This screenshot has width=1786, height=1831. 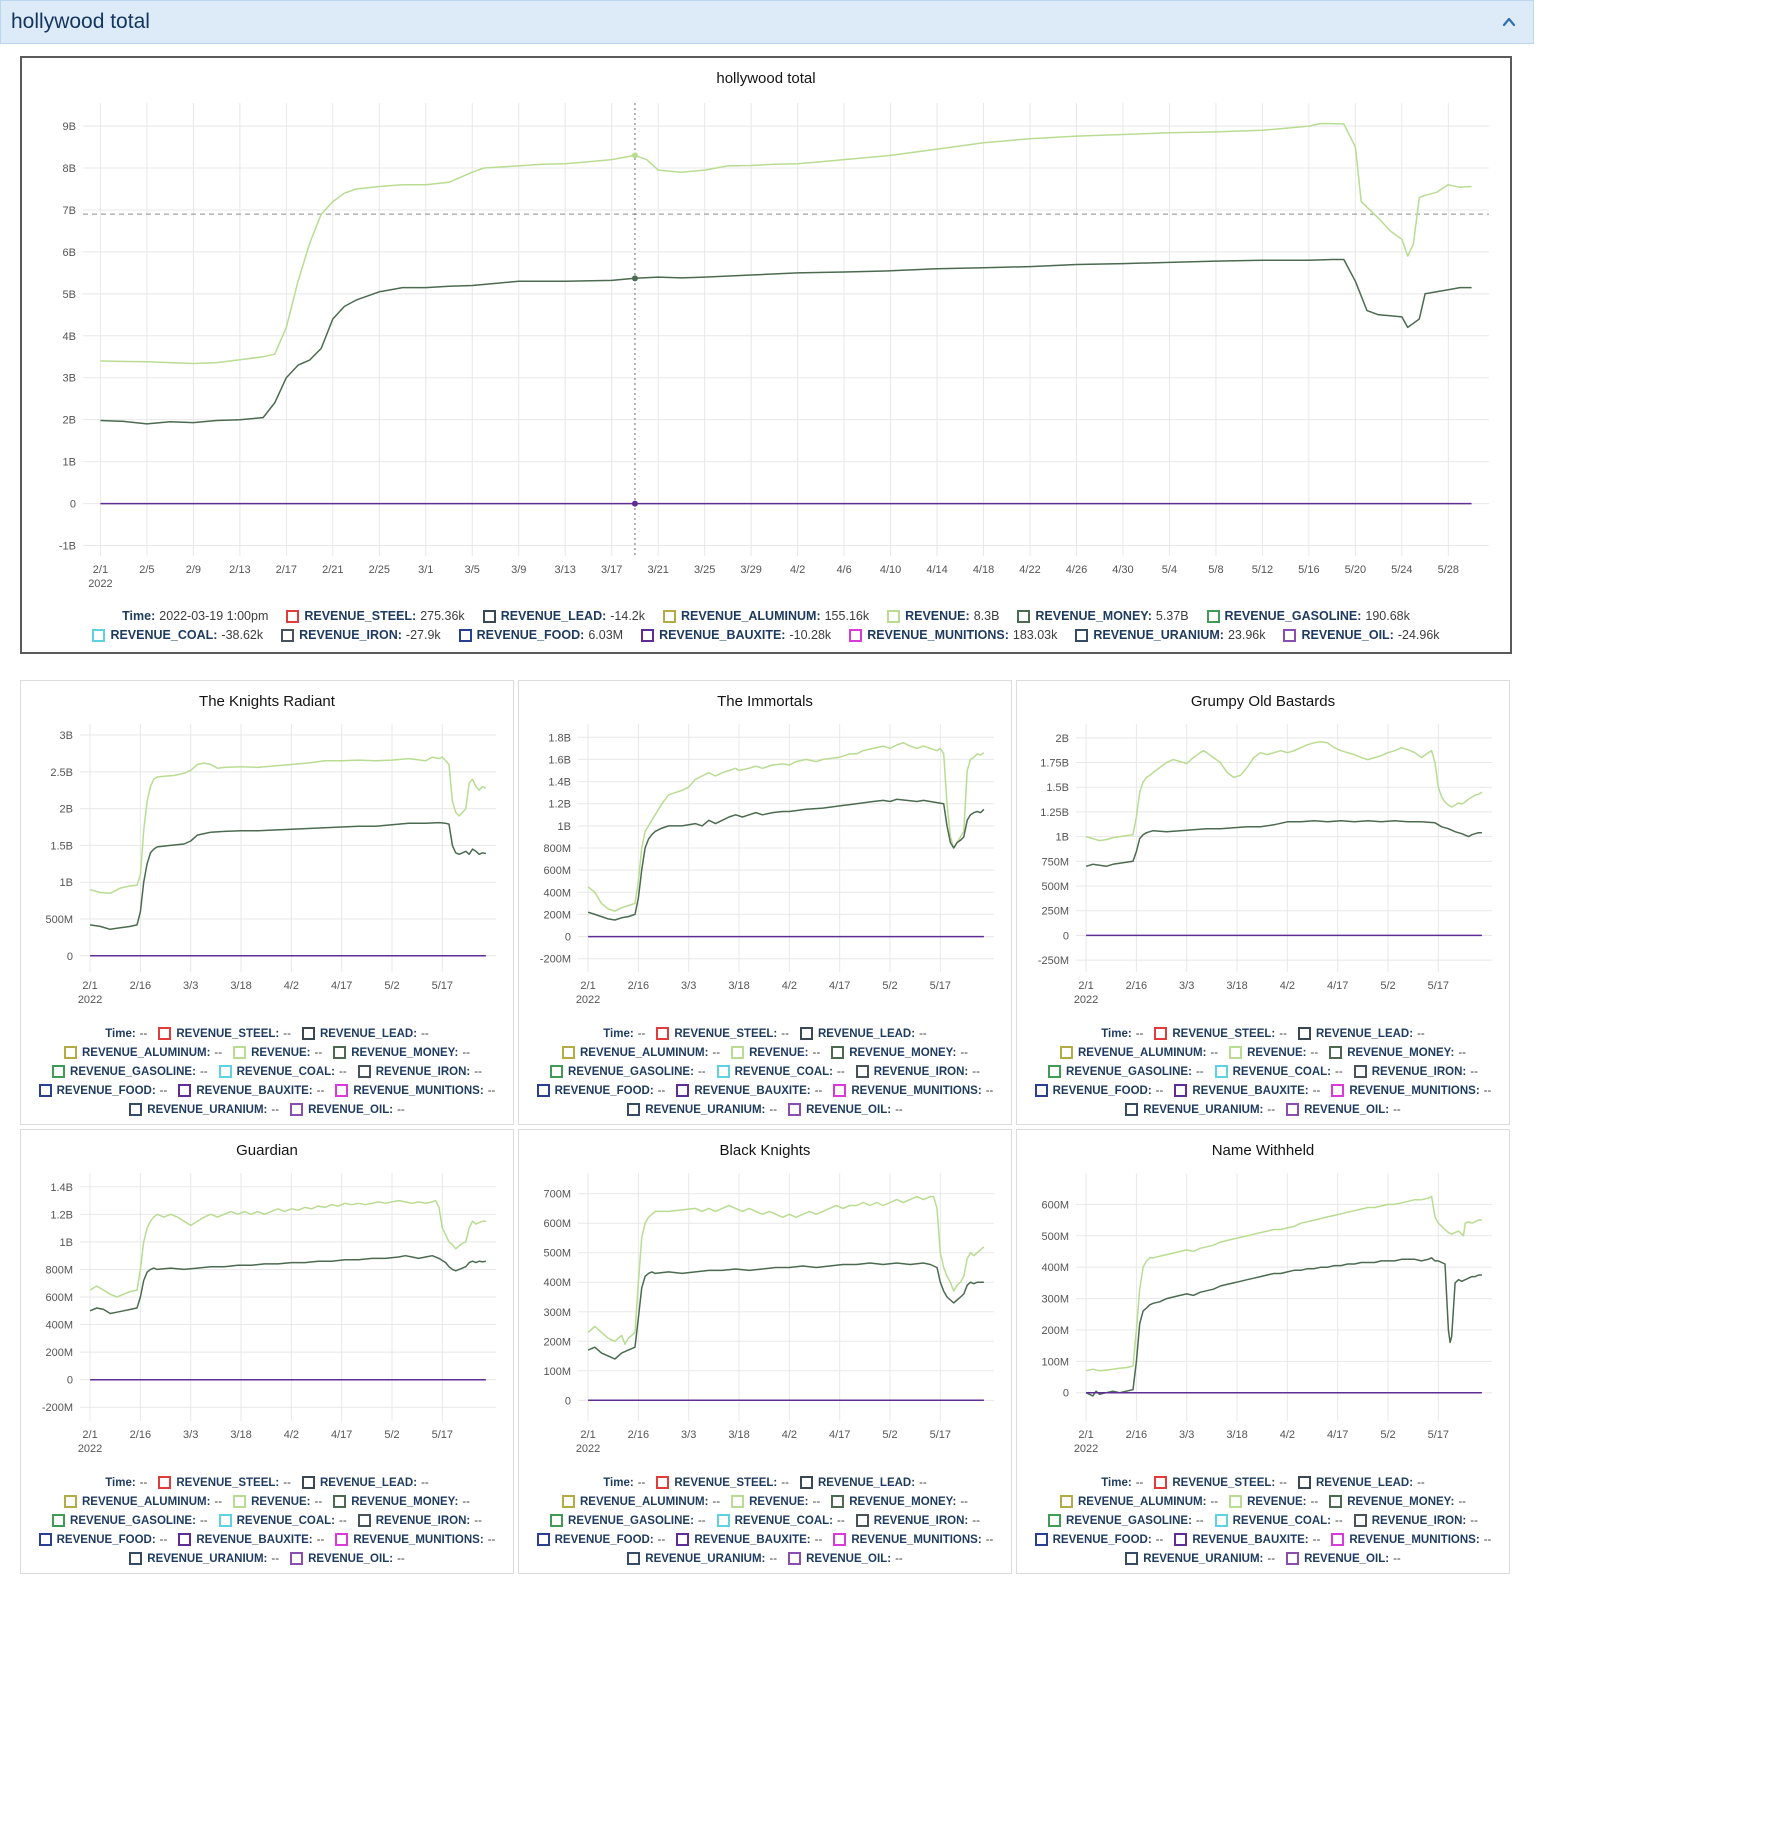 What do you see at coordinates (736, 635) in the screenshot?
I see `legend-item-revenue_bauxite: REVENUE_BAUXITE: -10.28k` at bounding box center [736, 635].